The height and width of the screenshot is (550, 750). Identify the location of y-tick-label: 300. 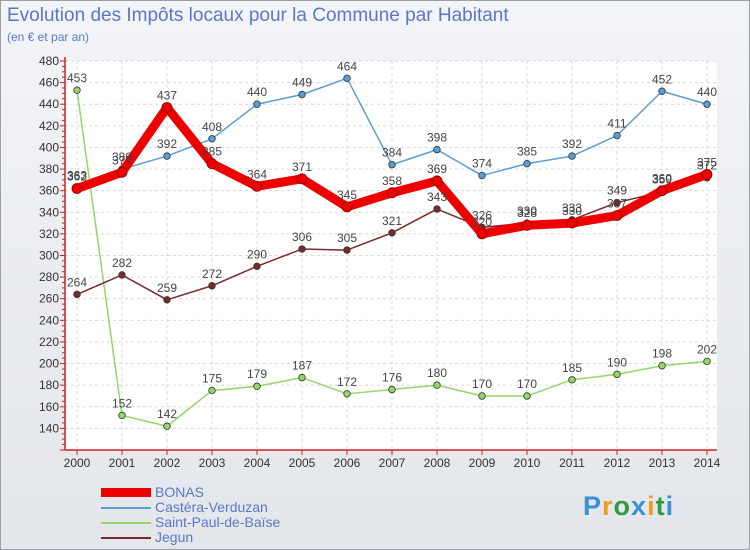
(49, 256).